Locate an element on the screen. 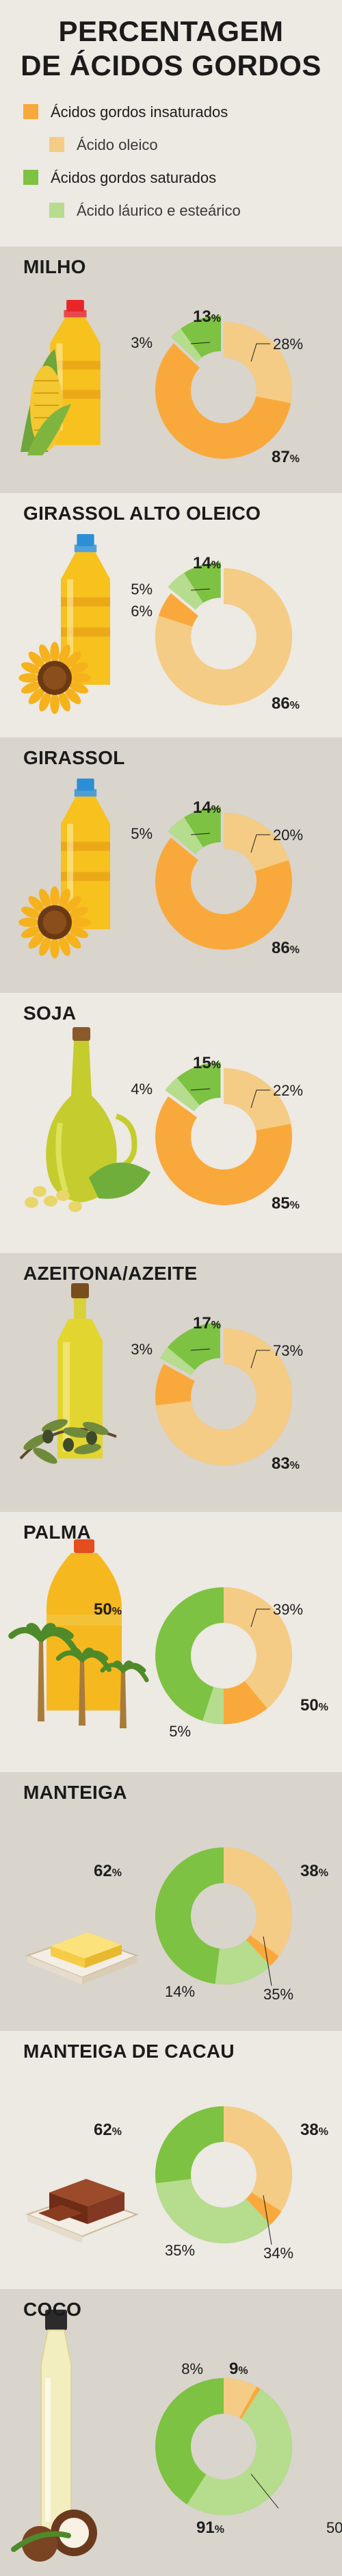 This screenshot has height=2576, width=342. donut-chart: 14% 5% 86% 6% is located at coordinates (159, 624).